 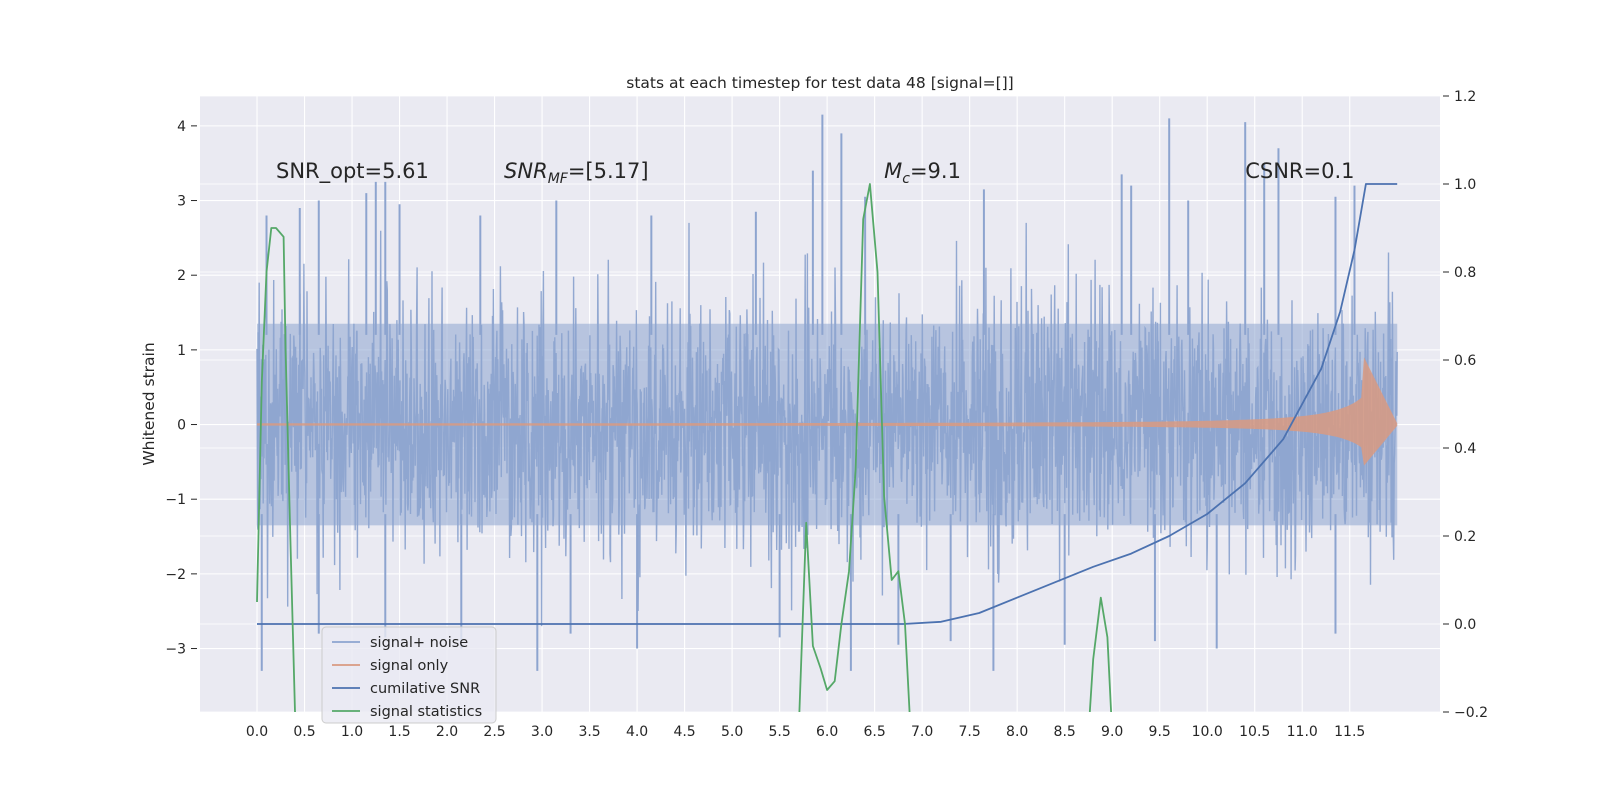 I want to click on x-tick-label: 1.0, so click(x=352, y=732).